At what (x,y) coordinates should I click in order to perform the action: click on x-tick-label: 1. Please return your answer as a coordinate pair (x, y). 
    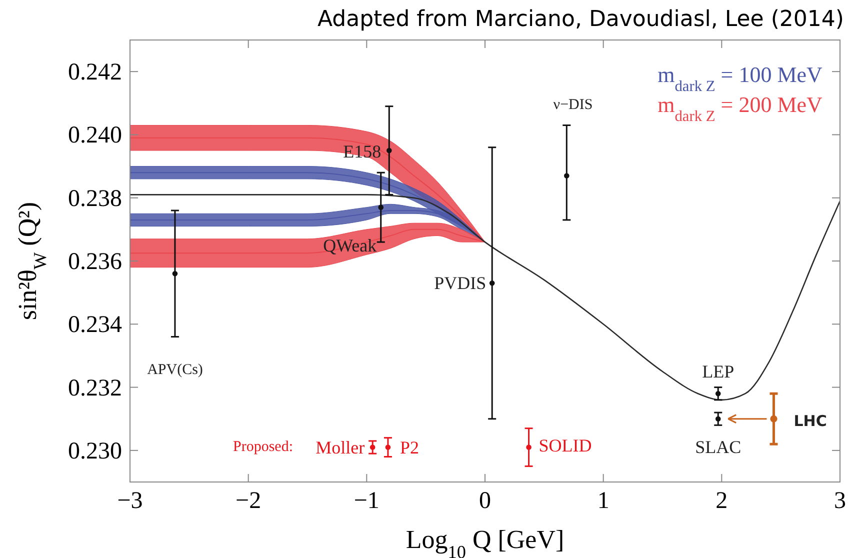
    Looking at the image, I should click on (603, 501).